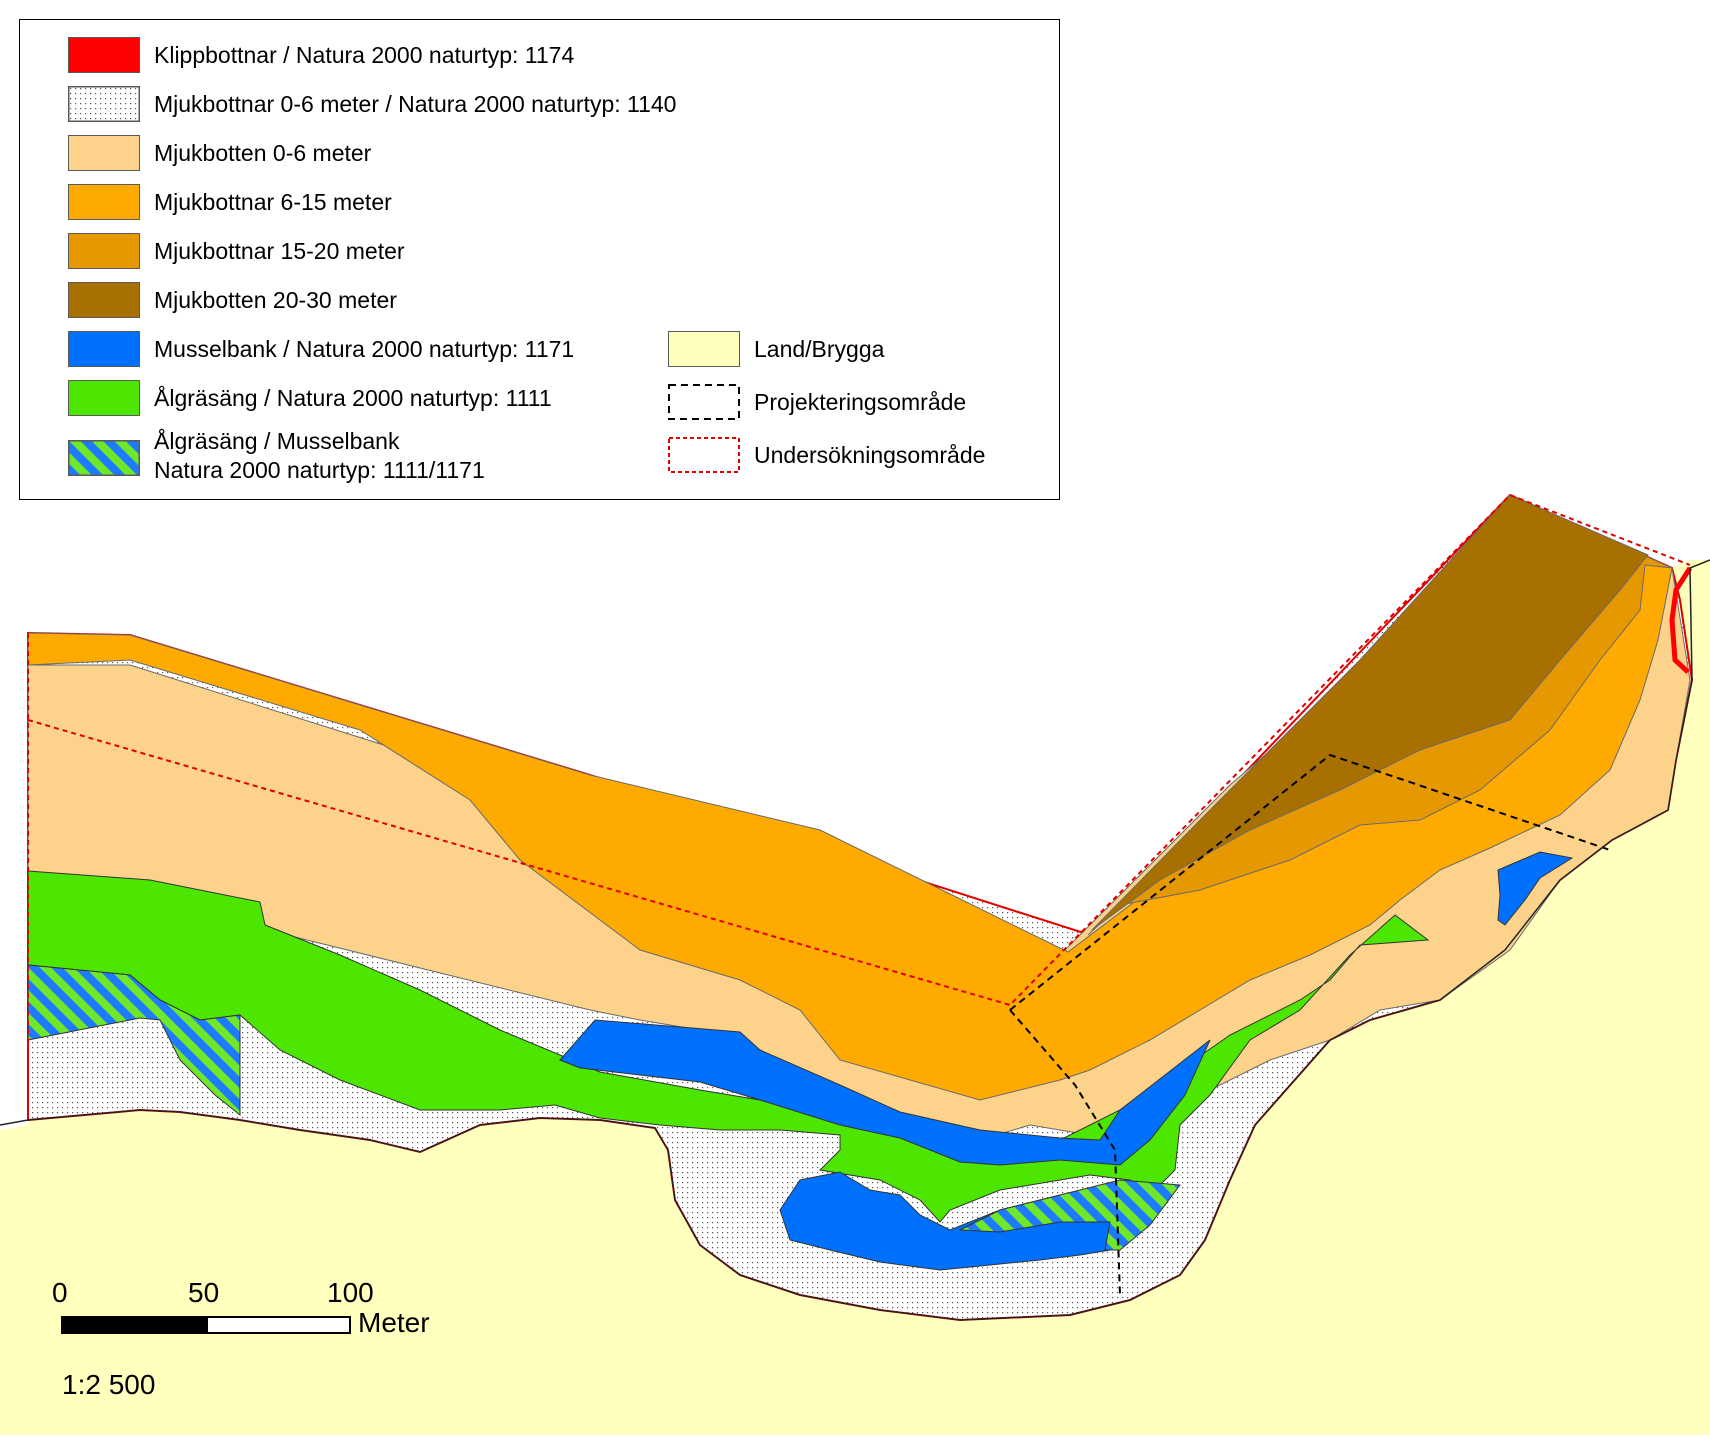  Describe the element at coordinates (704, 402) in the screenshot. I see `project-area-swatch` at that location.